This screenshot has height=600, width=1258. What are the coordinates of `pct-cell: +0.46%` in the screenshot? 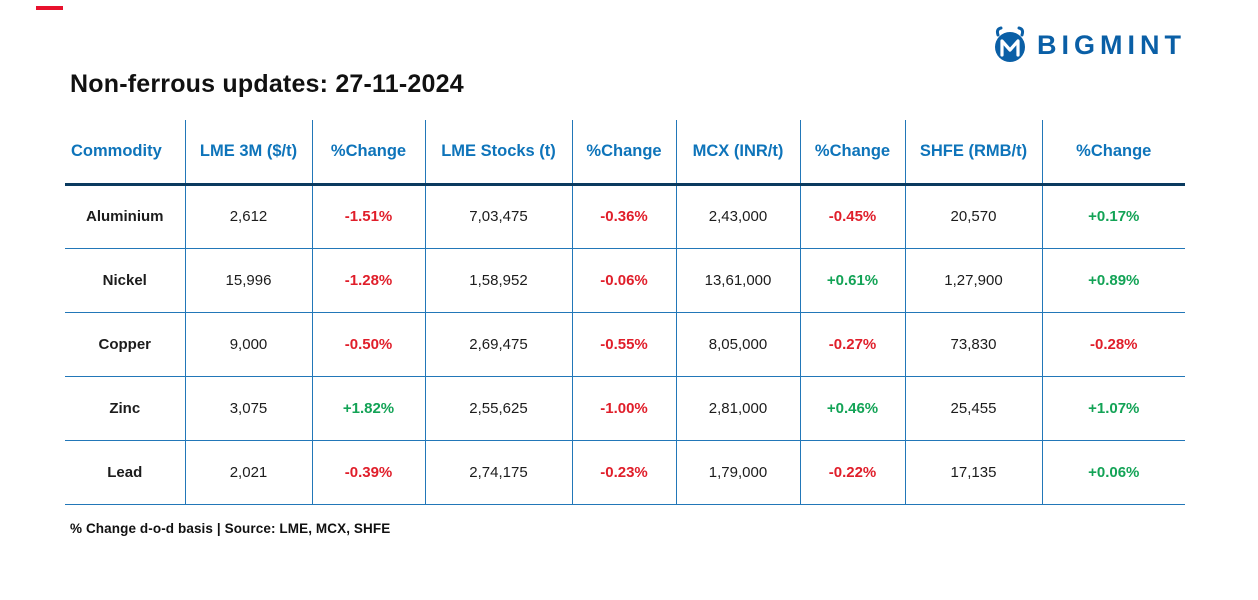 It's located at (852, 408).